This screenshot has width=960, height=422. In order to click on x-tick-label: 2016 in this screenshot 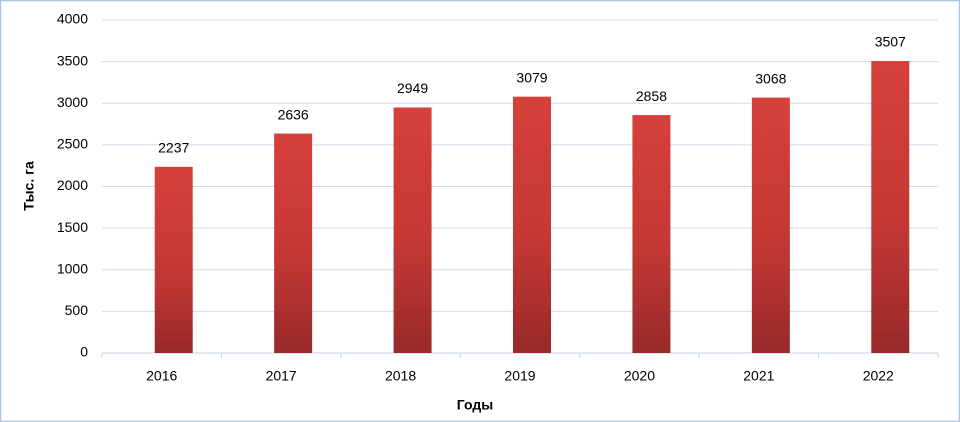, I will do `click(161, 376)`.